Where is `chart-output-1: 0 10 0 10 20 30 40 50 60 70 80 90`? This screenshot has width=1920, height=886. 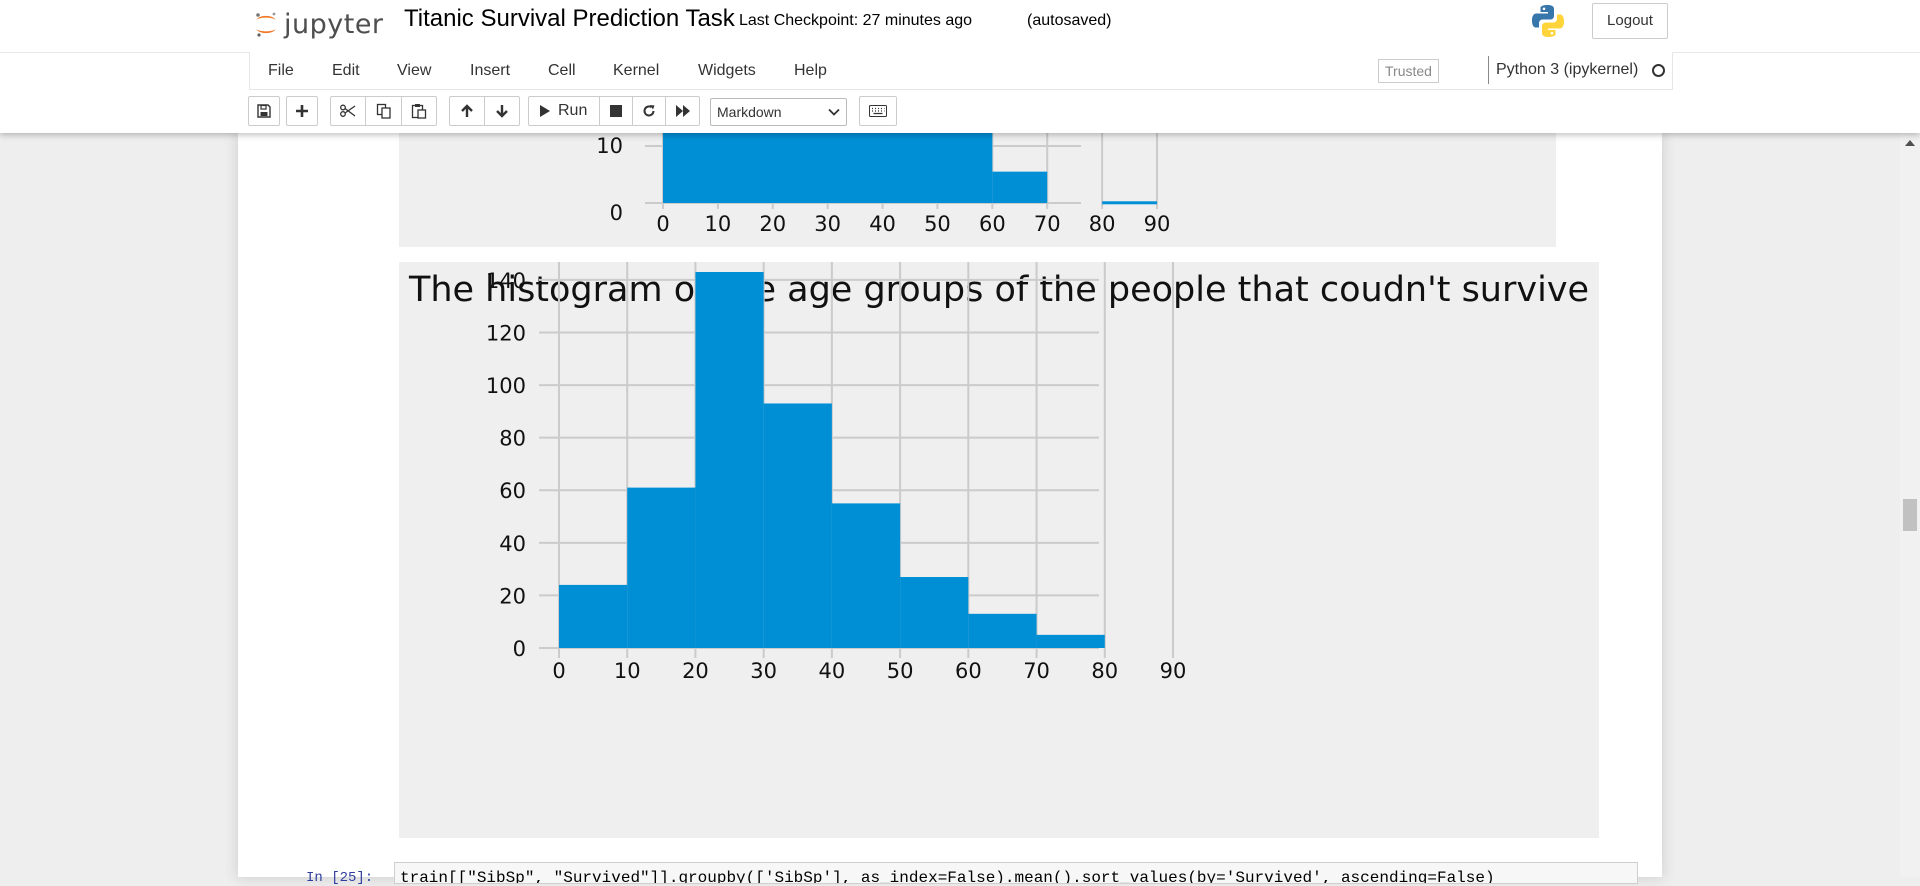
chart-output-1: 0 10 0 10 20 30 40 50 60 70 80 90 is located at coordinates (977, 190).